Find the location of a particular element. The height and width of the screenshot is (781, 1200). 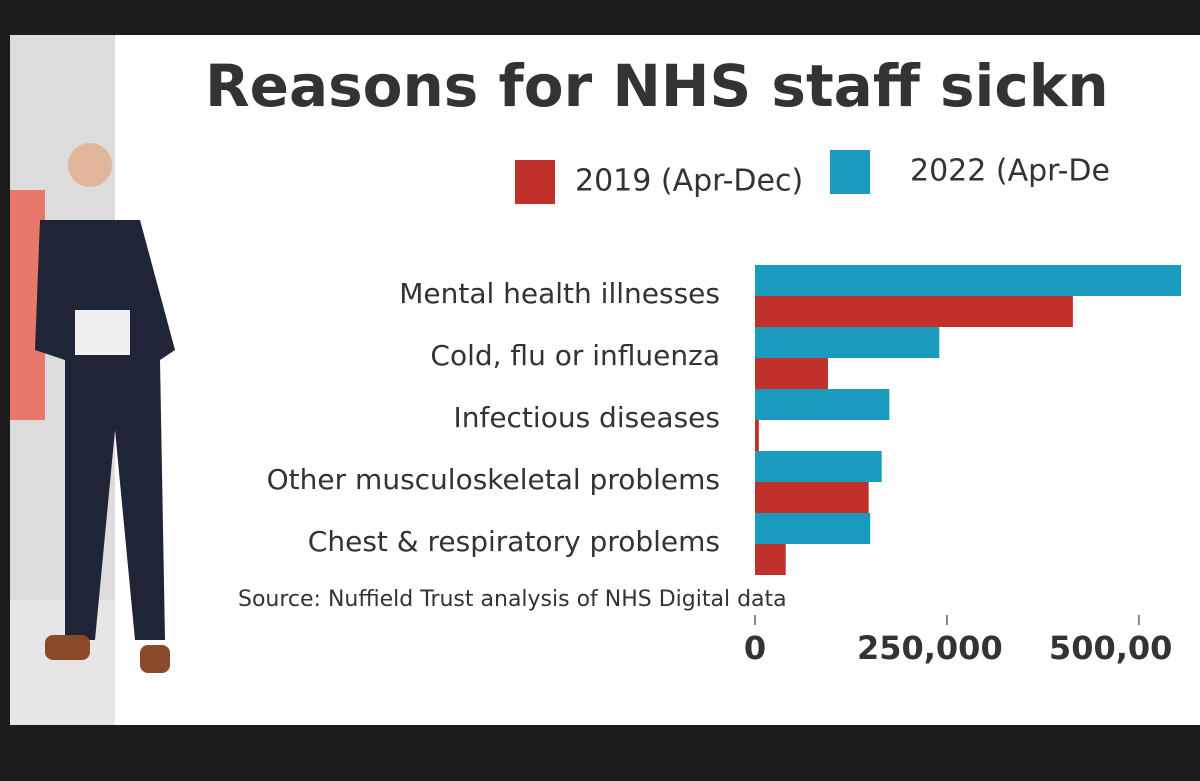

presenter is located at coordinates (105, 408).